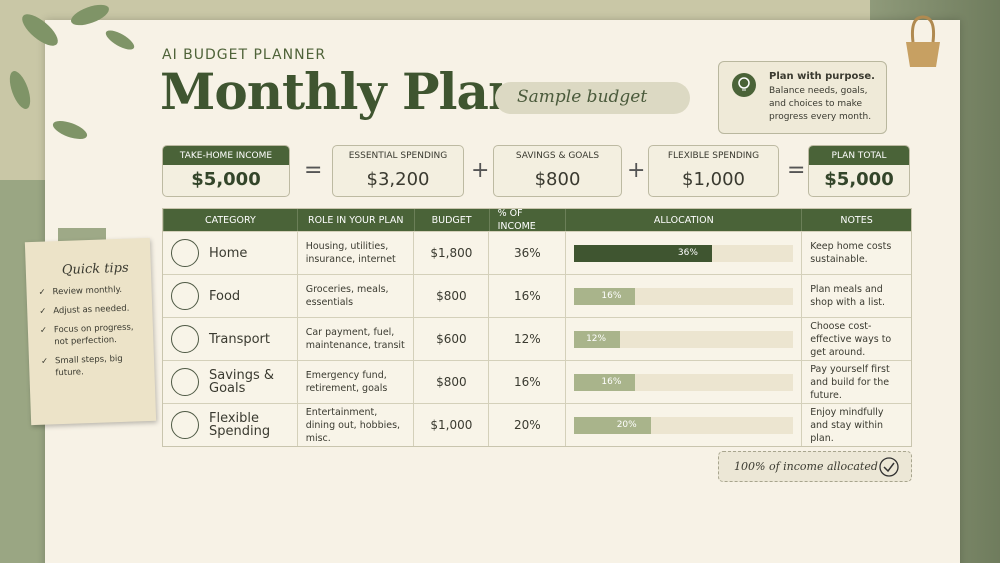 Image resolution: width=1000 pixels, height=563 pixels. Describe the element at coordinates (355, 339) in the screenshot. I see `role-cell: Car payment, fuel, maintenance, transit` at that location.